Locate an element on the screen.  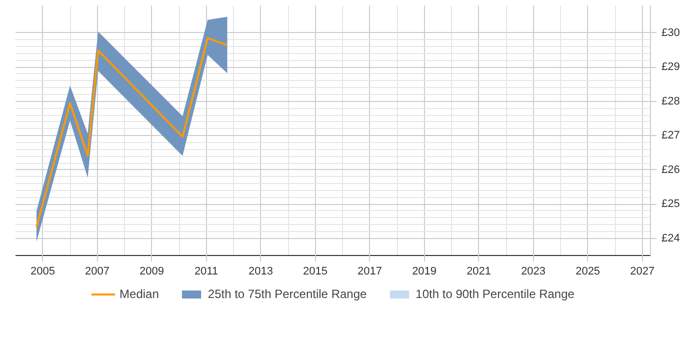
x-tick-label: 2017 is located at coordinates (370, 272).